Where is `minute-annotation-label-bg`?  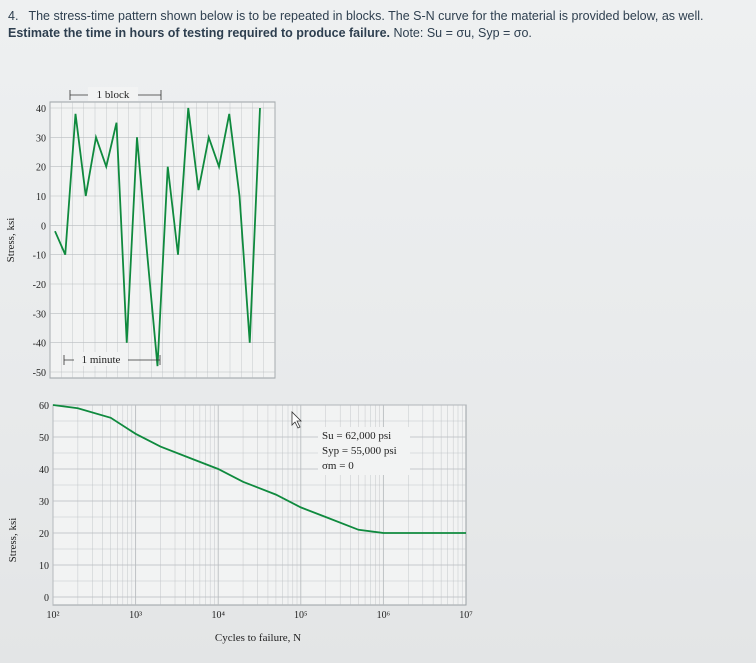
minute-annotation-label-bg is located at coordinates (101, 359).